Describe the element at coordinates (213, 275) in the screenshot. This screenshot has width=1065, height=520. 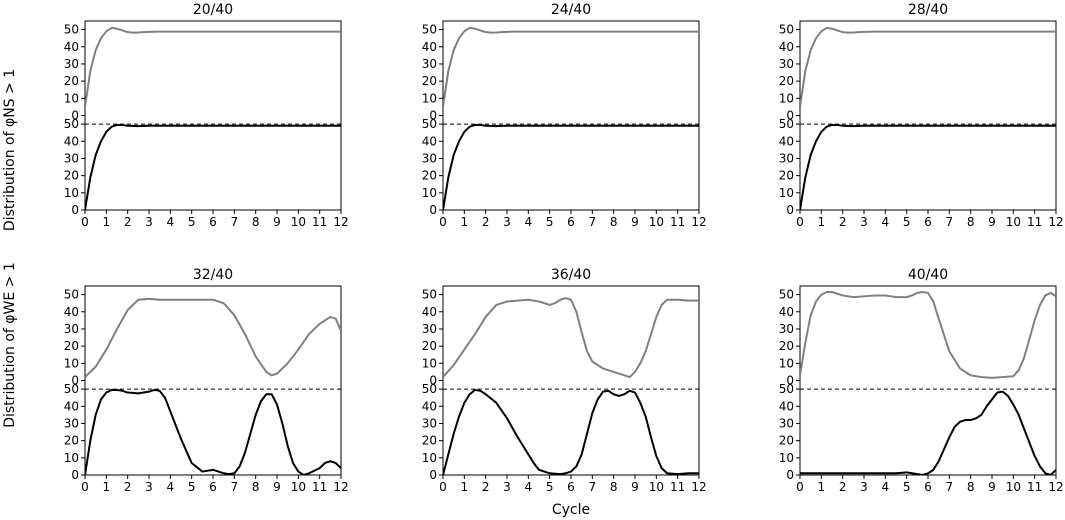
I see `panel-title: 32/40` at that location.